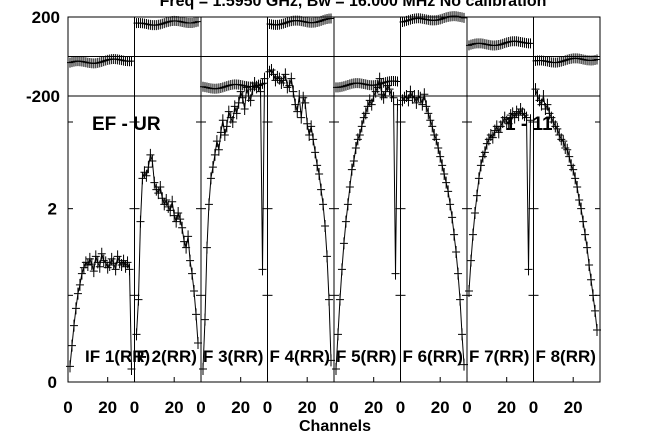 This screenshot has height=439, width=645. I want to click on baseline-label: EF - UR, so click(126, 124).